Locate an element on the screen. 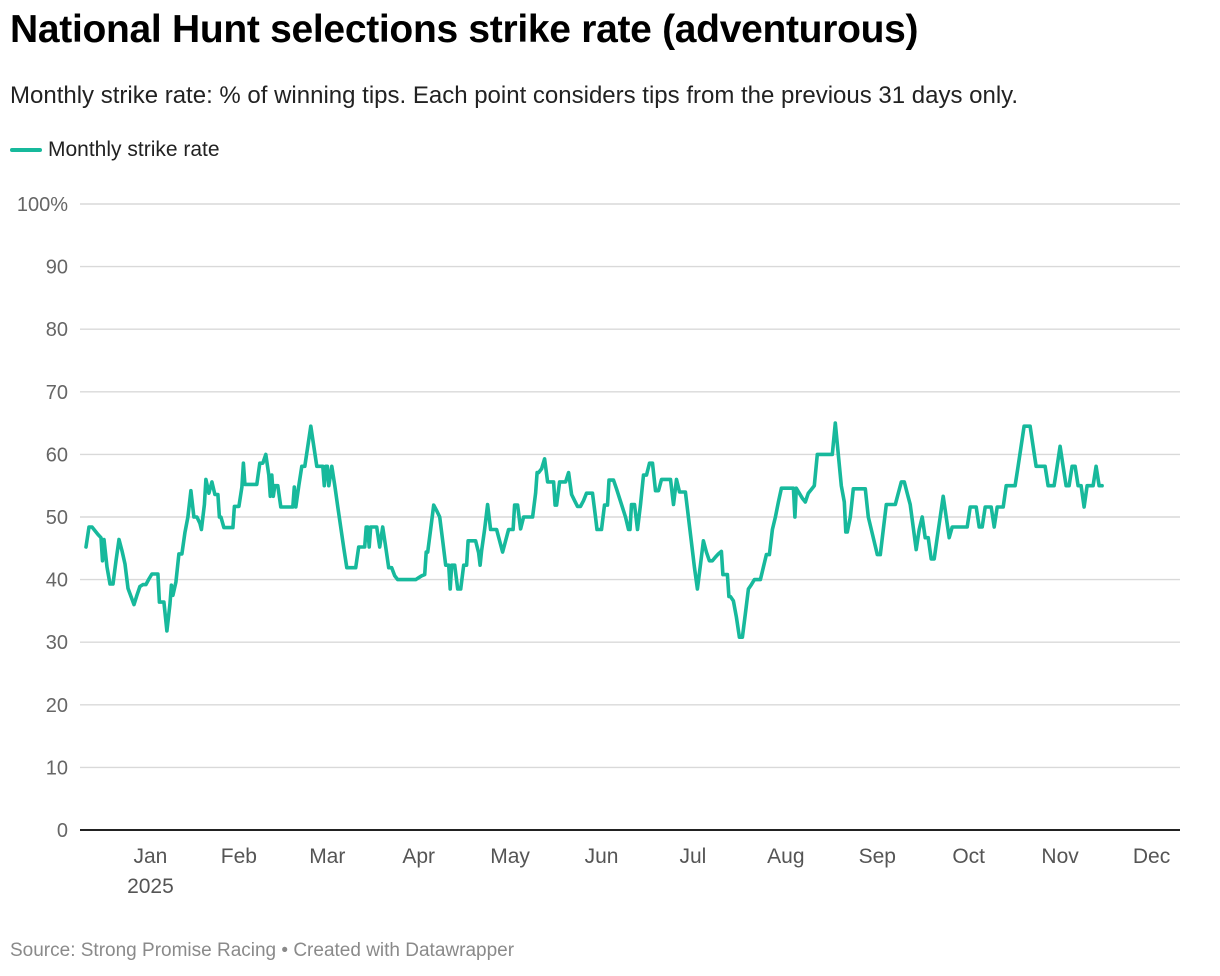 The image size is (1220, 976). chart-legend: Monthly strike rate is located at coordinates (115, 150).